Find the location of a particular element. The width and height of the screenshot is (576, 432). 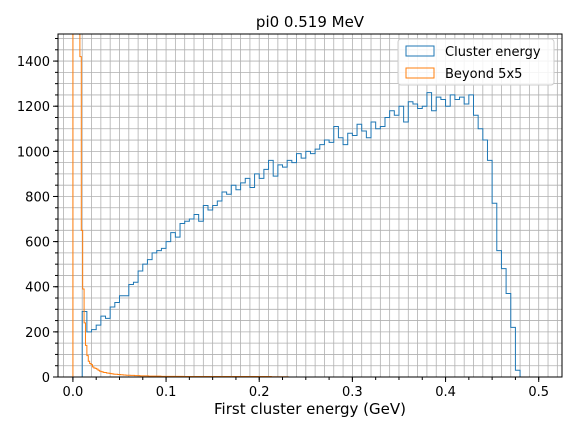

legend: Cluster energy Beyond 5x5 is located at coordinates (476, 62).